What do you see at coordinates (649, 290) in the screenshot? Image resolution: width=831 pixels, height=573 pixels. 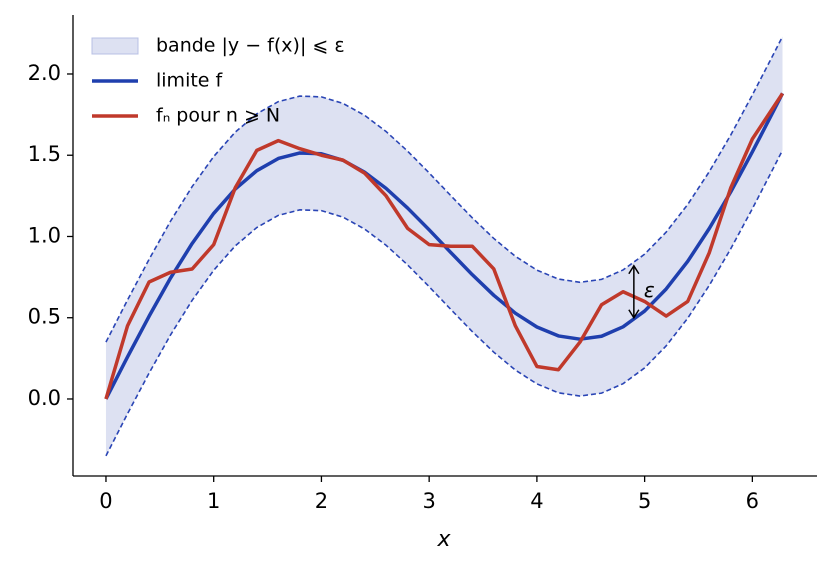 I see `annotation-label: ε` at bounding box center [649, 290].